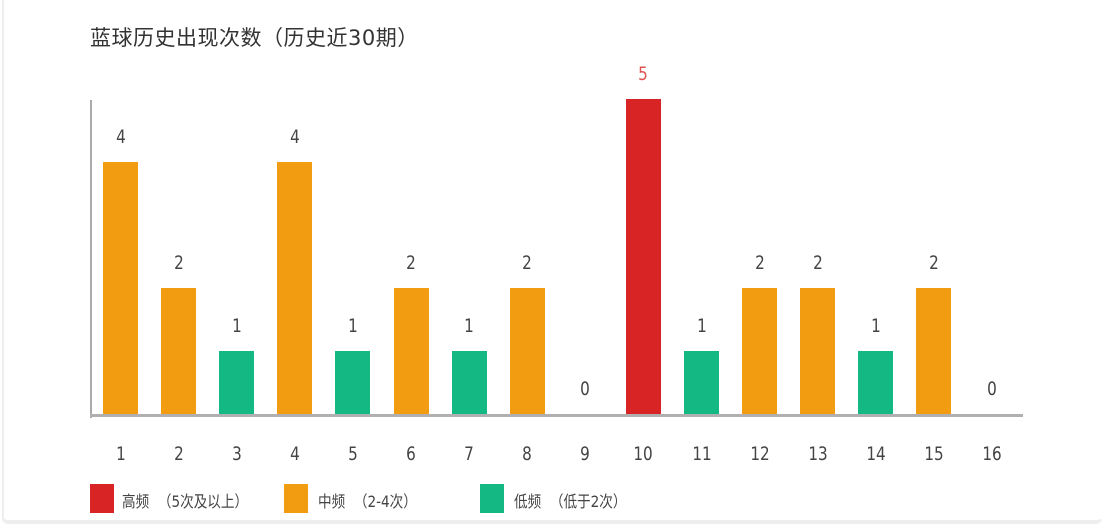  Describe the element at coordinates (759, 263) in the screenshot. I see `value-label-12: 2` at that location.